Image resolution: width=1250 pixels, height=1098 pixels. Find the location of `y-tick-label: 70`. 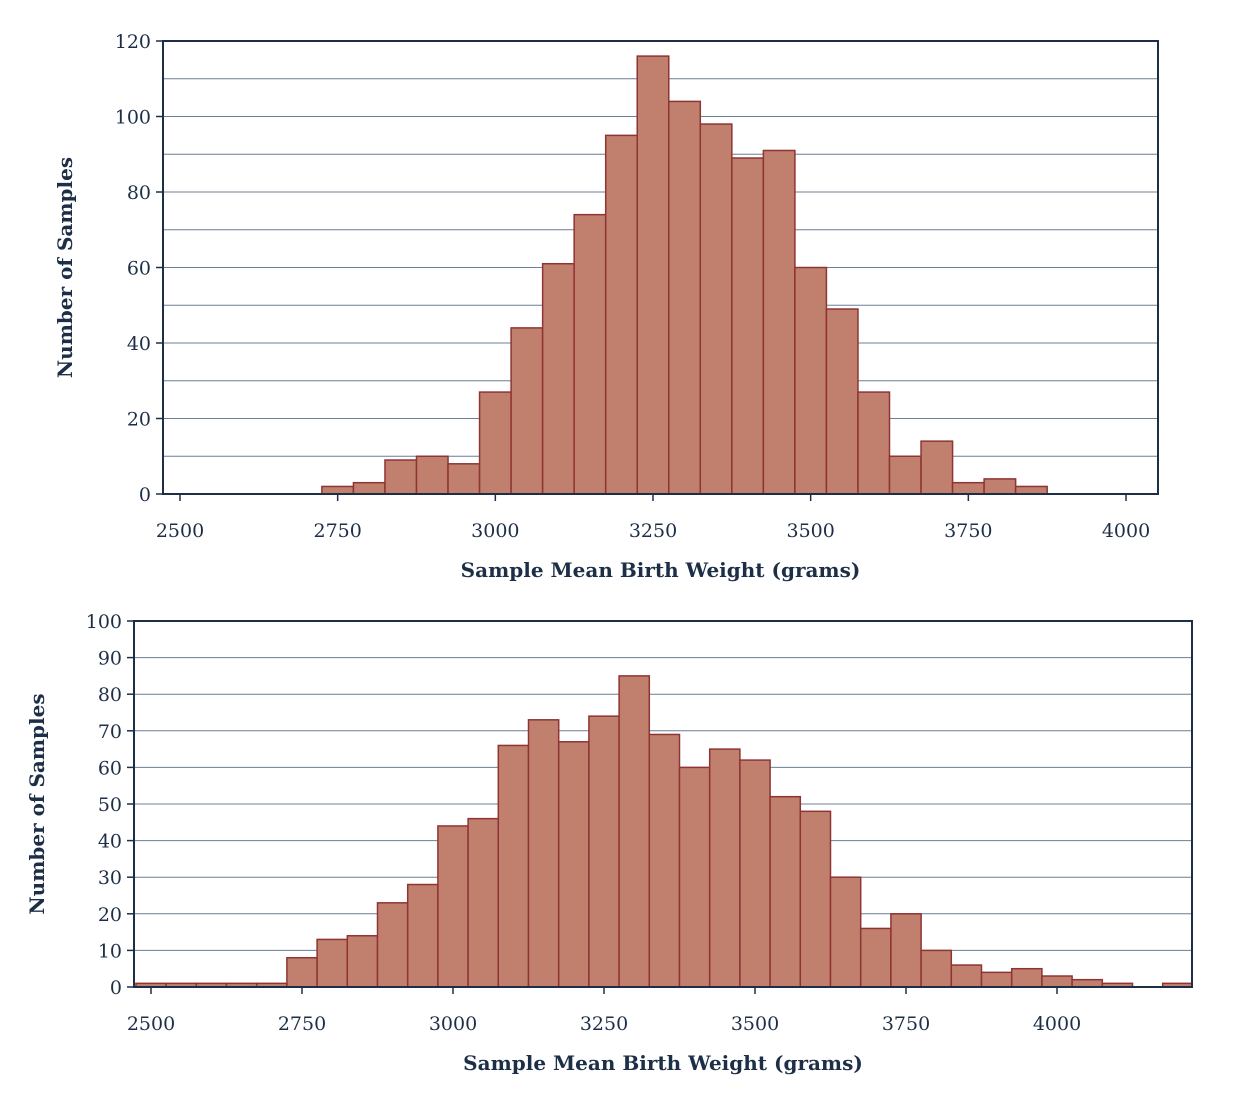

y-tick-label: 70 is located at coordinates (110, 732).